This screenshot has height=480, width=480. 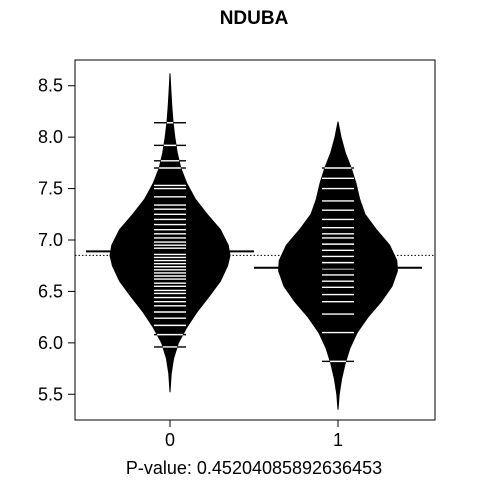 I want to click on y-tick-label: 6.5, so click(x=50, y=291).